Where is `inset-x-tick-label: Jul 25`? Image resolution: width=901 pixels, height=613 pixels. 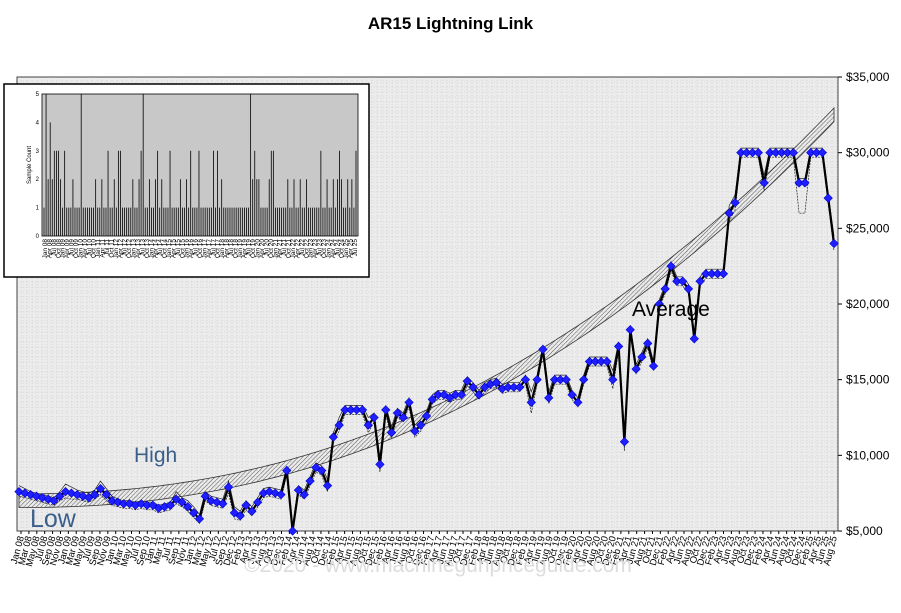 inset-x-tick-label: Jul 25 is located at coordinates (355, 248).